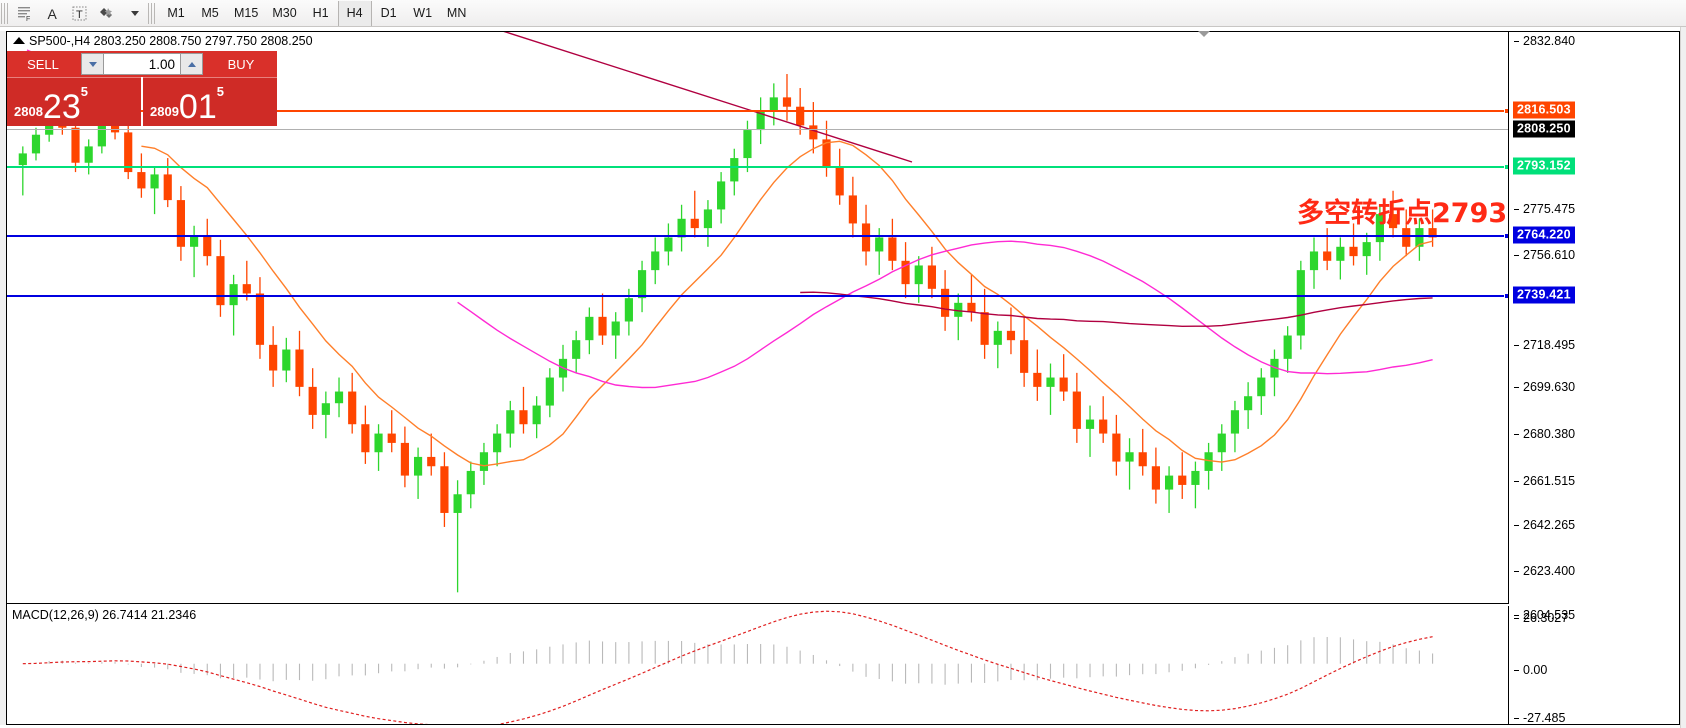 This screenshot has width=1686, height=728. What do you see at coordinates (1539, 718) in the screenshot?
I see `macd-tick-2: -27.485` at bounding box center [1539, 718].